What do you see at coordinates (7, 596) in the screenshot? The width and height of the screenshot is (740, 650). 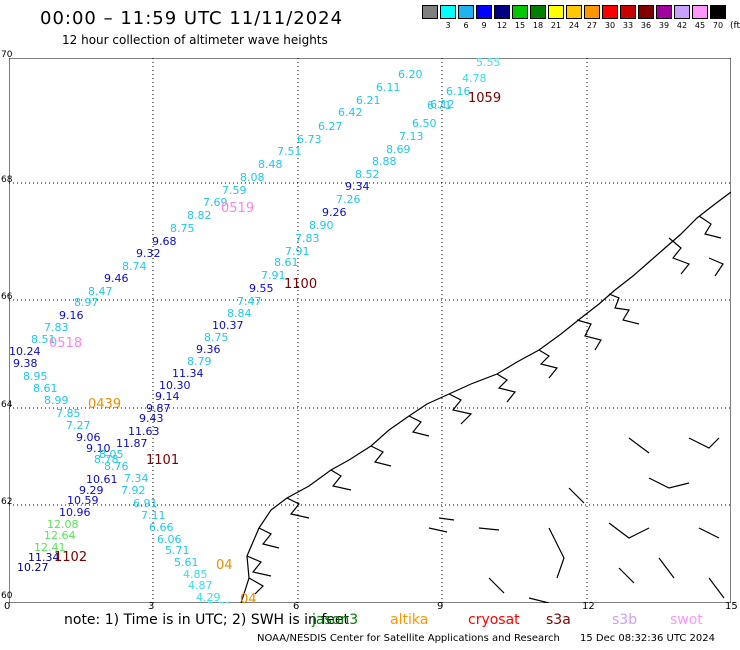 I see `latitude-tick-label: 60` at bounding box center [7, 596].